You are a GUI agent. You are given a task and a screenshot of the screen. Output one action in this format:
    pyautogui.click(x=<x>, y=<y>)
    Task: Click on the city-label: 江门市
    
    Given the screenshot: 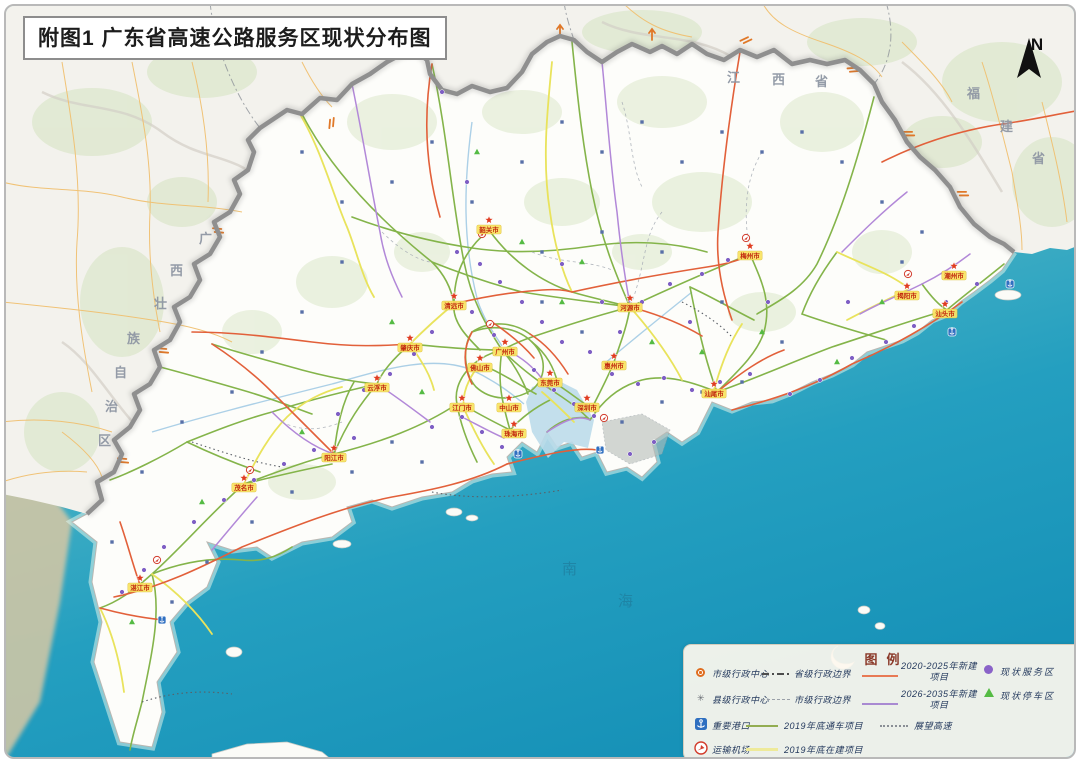 What is the action you would take?
    pyautogui.click(x=462, y=407)
    